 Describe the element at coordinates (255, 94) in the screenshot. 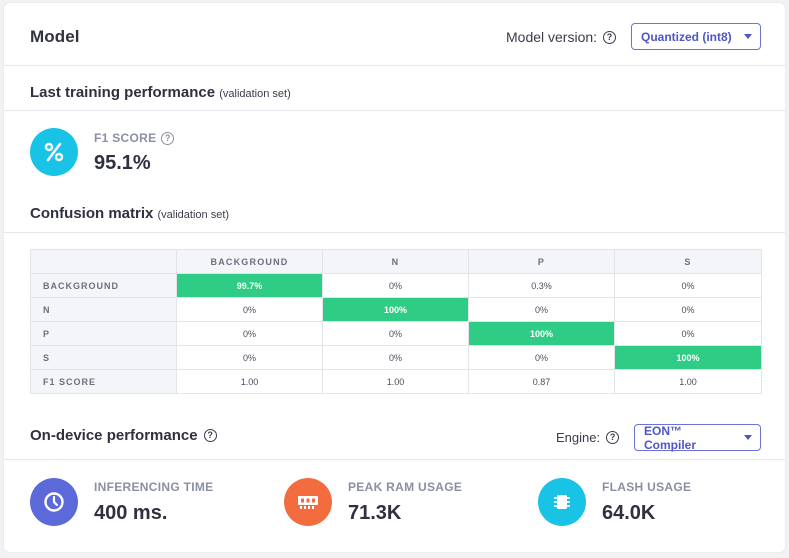

I see `training-subtitle: (validation set)` at that location.